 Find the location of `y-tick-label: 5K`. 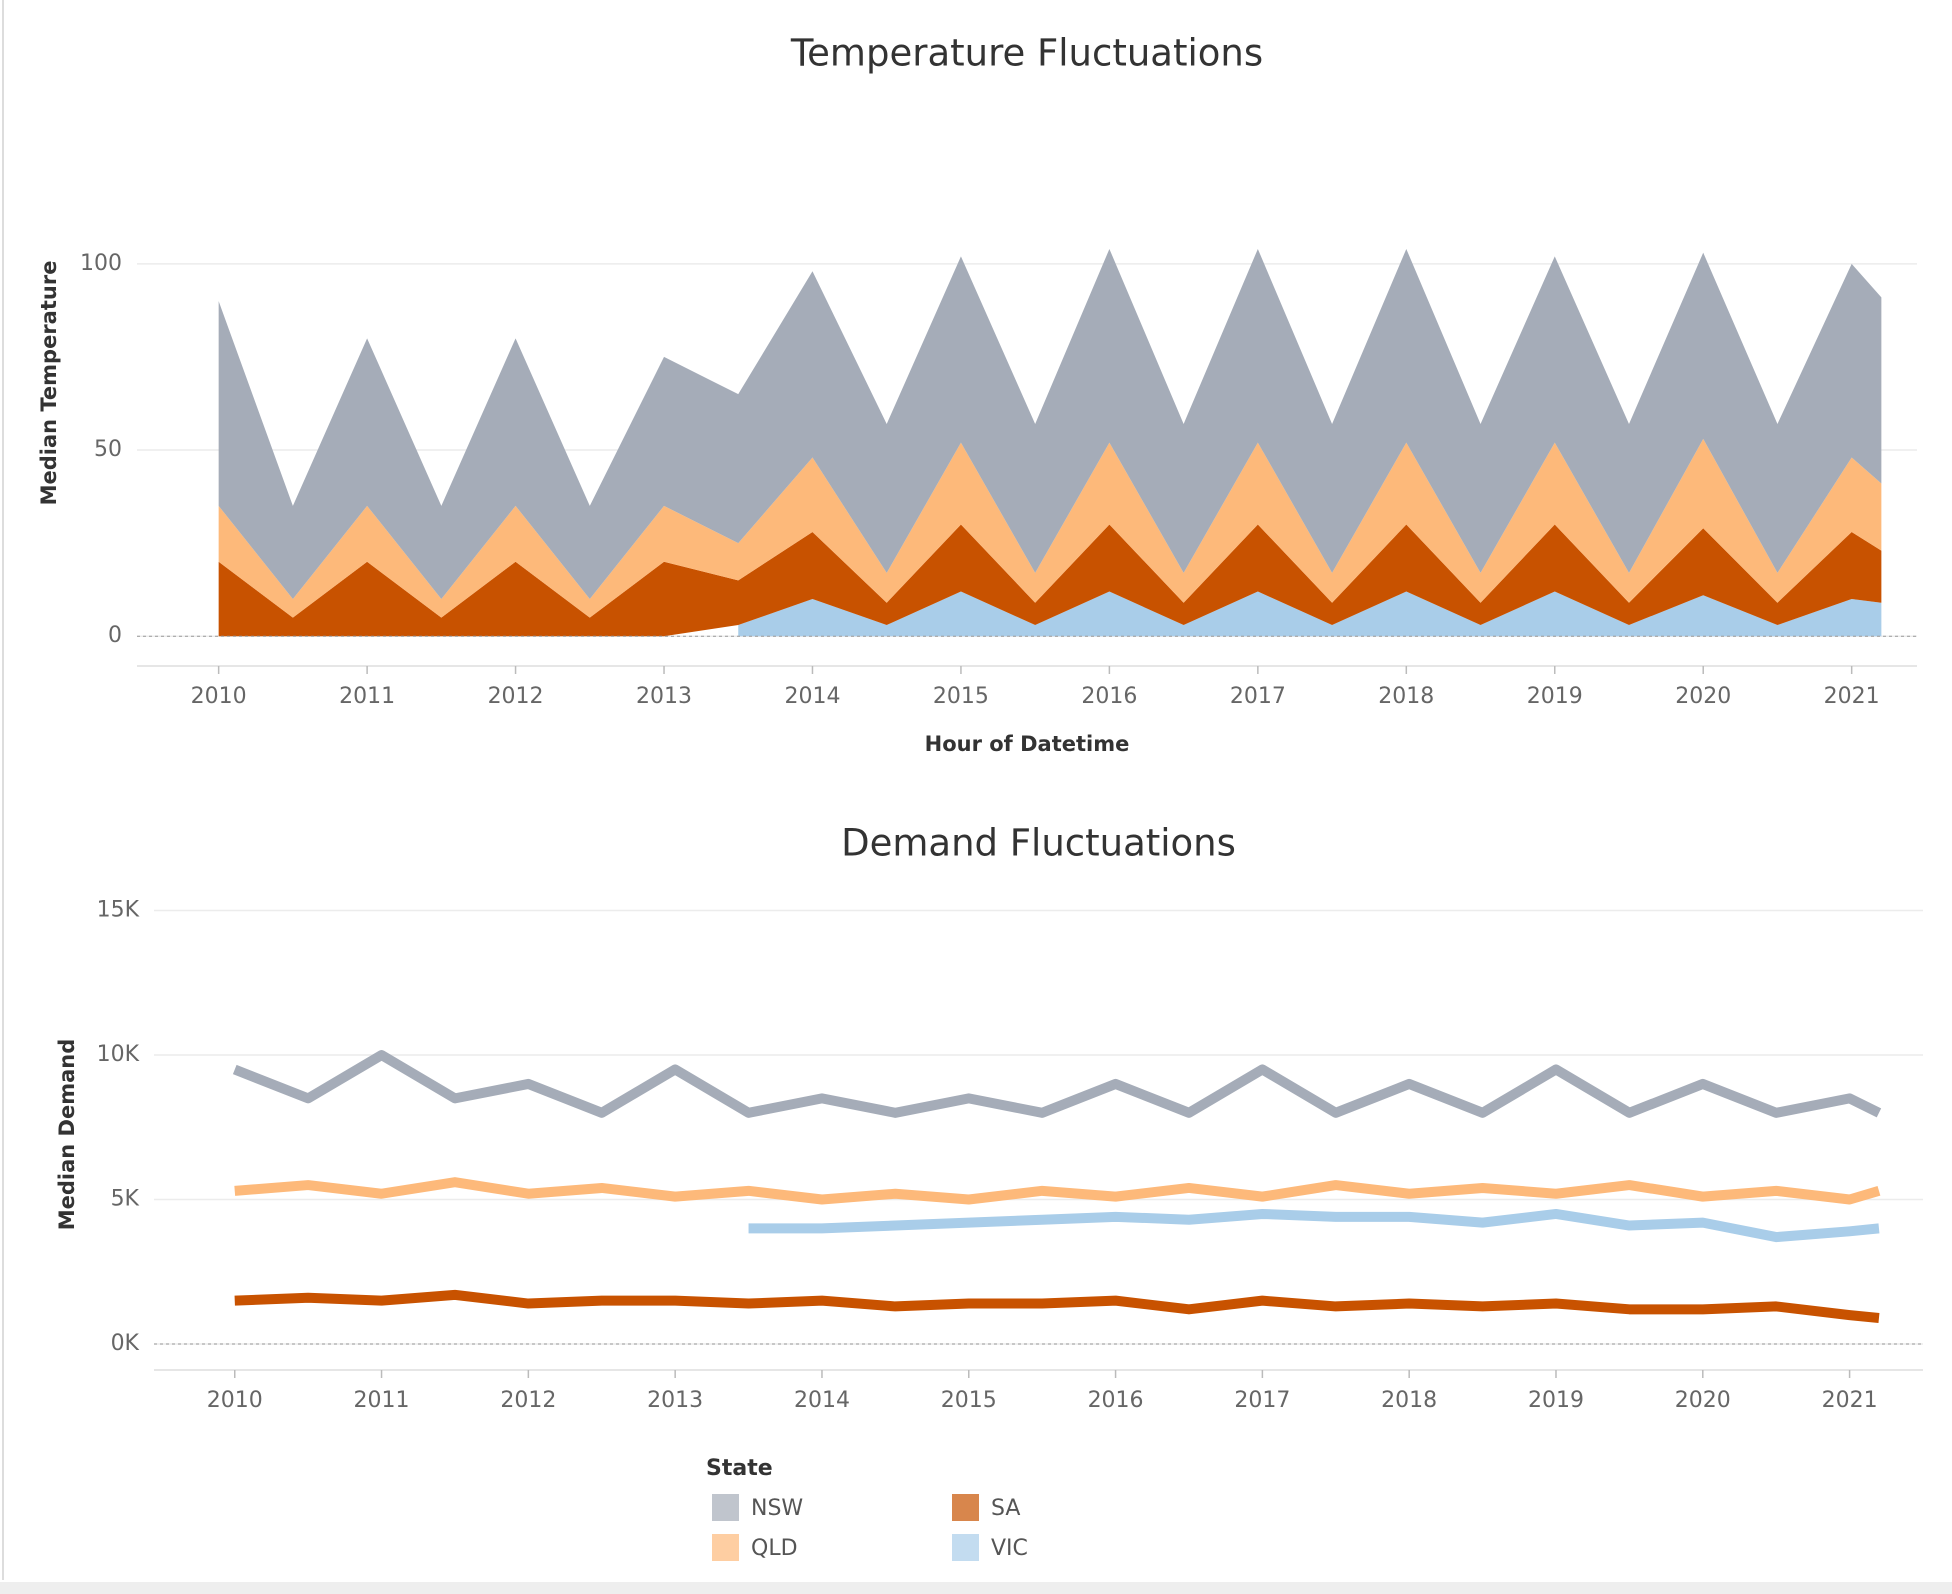

y-tick-label: 5K is located at coordinates (125, 1199).